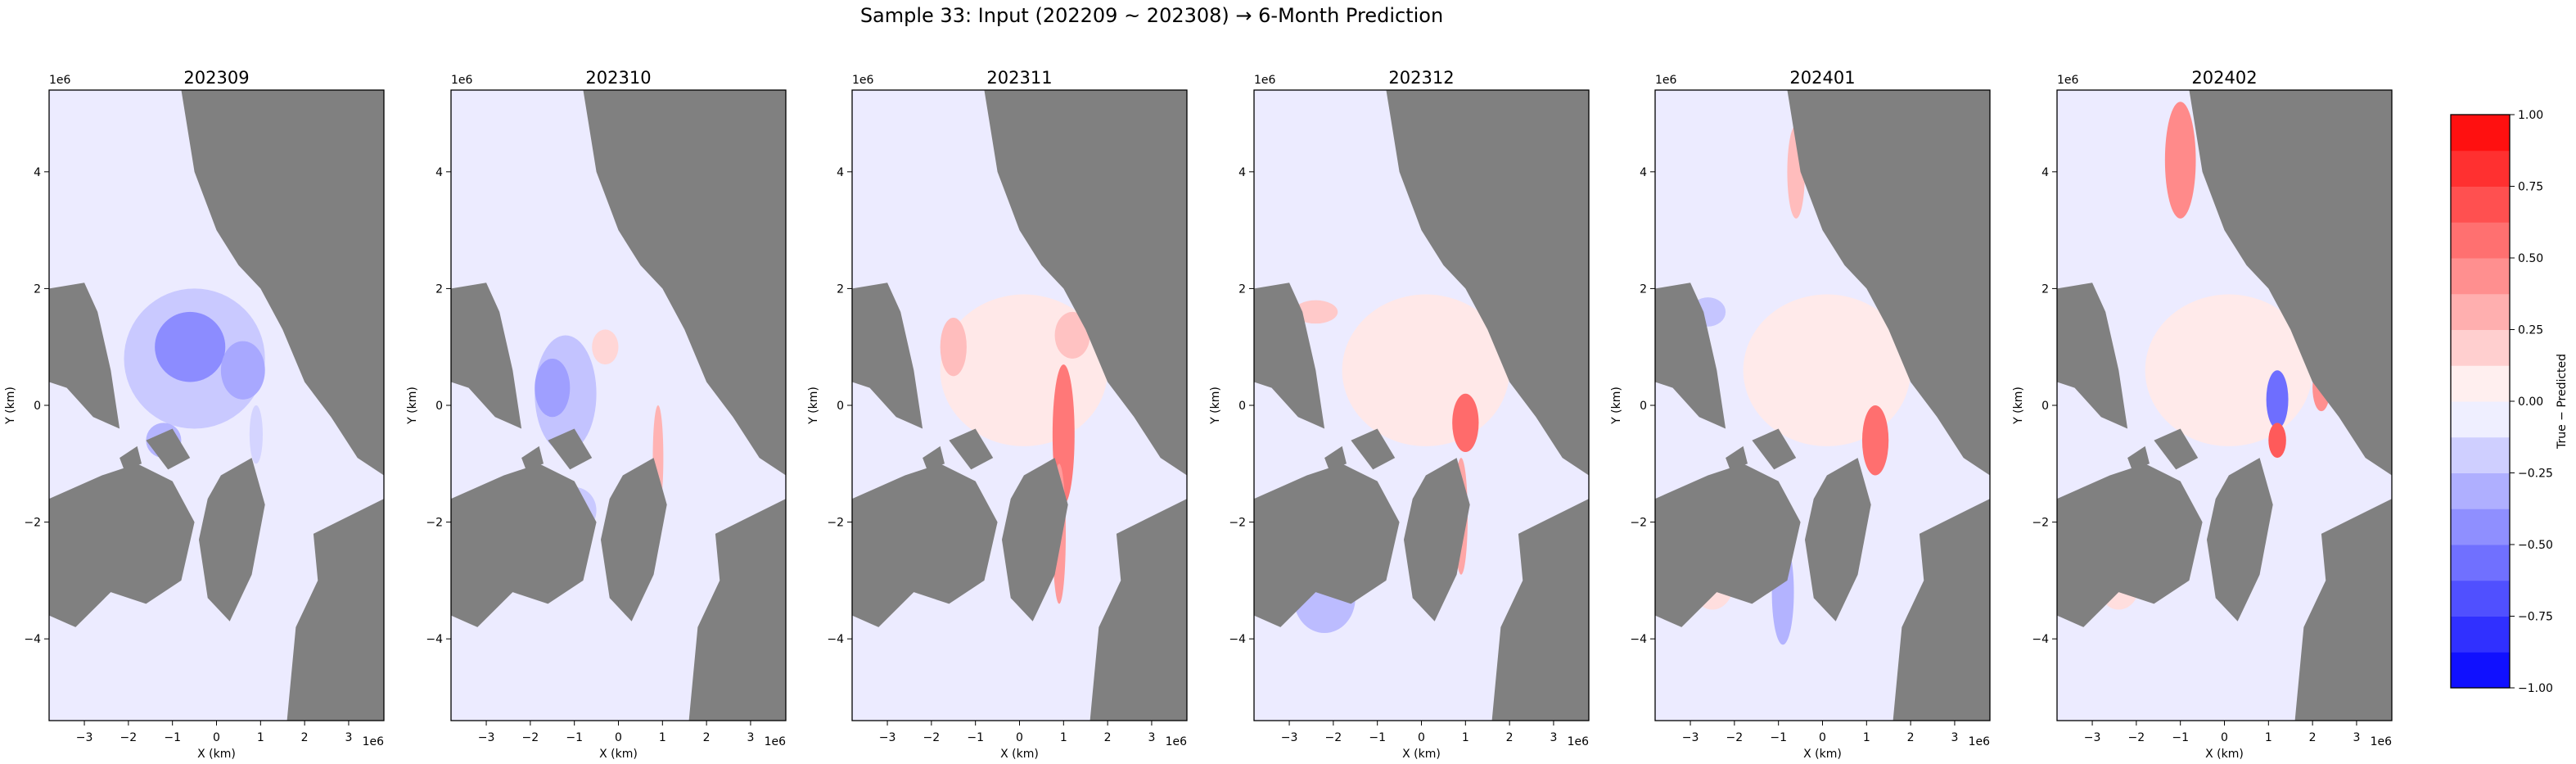 This screenshot has height=764, width=2576. I want to click on x-tick-label: 3, so click(1954, 737).